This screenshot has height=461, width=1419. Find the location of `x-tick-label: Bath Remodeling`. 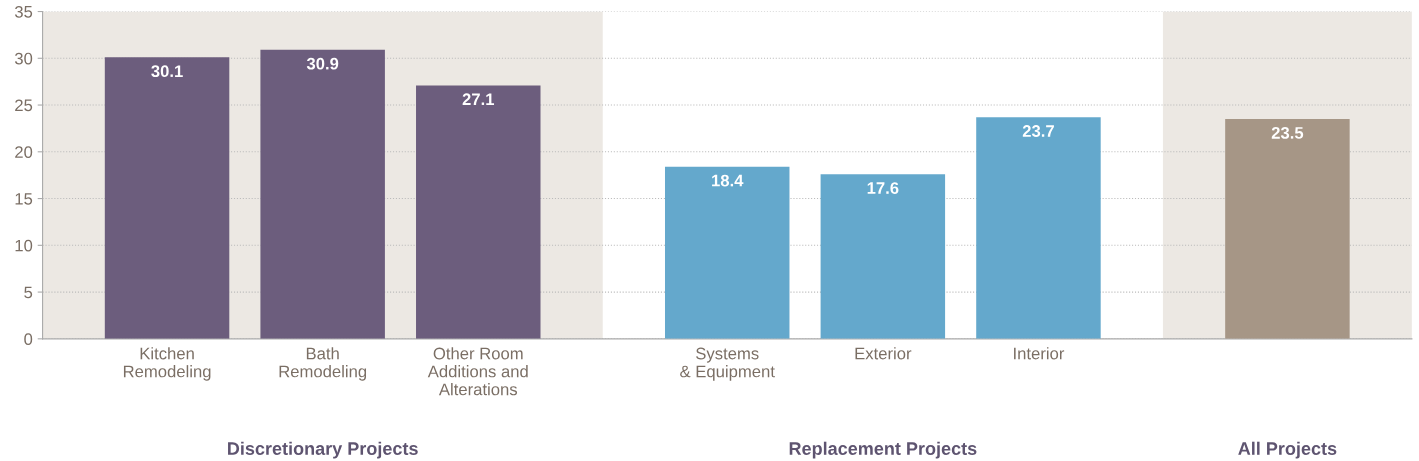

x-tick-label: Bath Remodeling is located at coordinates (323, 364).